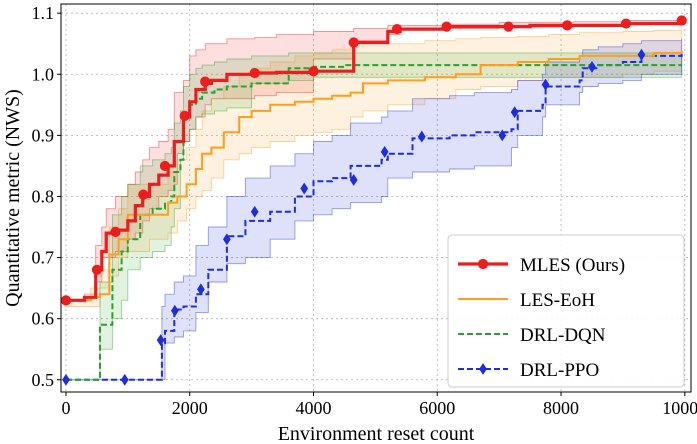  I want to click on legend-box, so click(566, 311).